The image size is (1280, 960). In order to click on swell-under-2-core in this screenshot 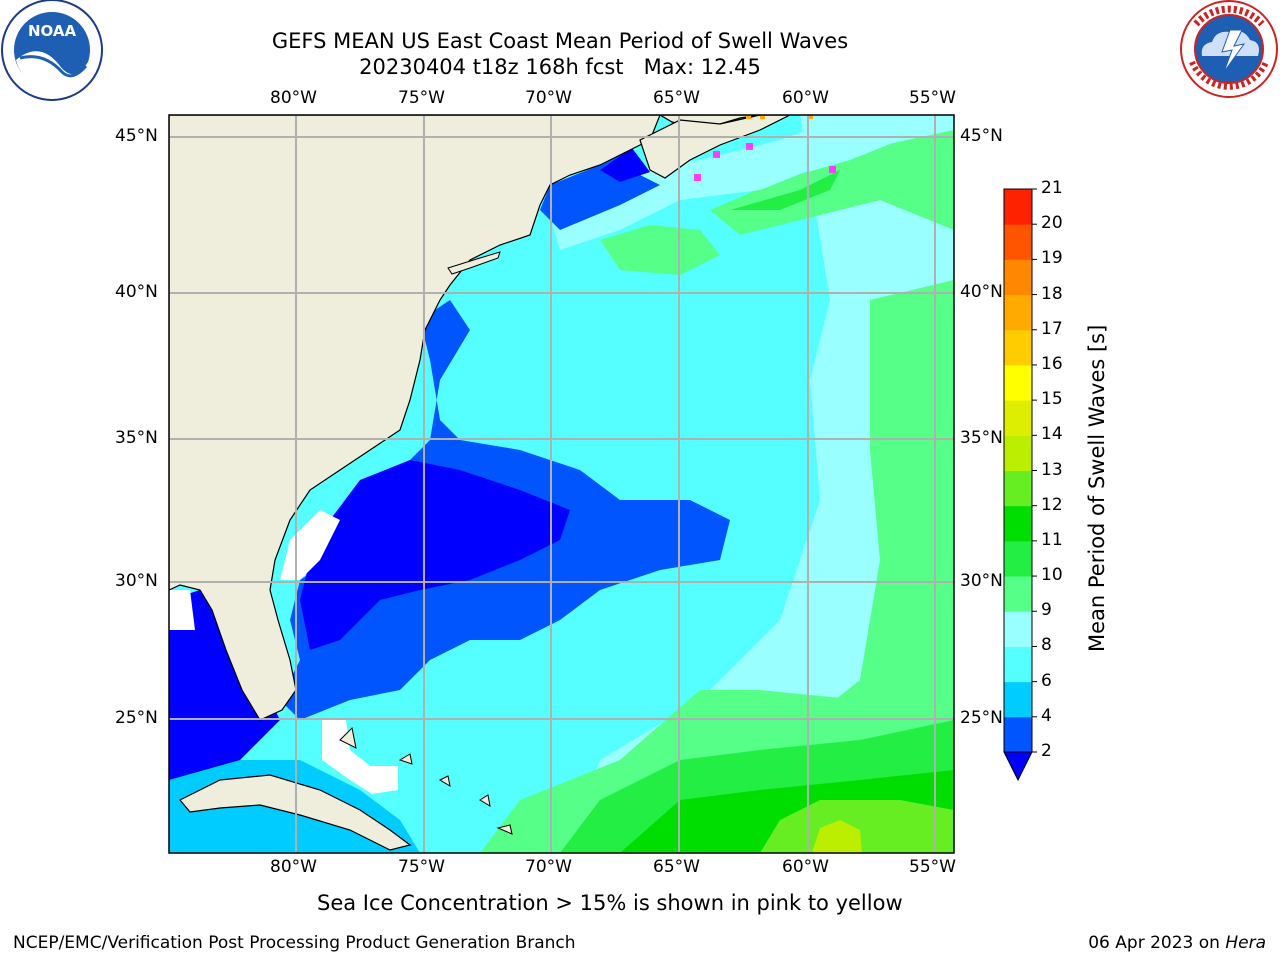, I will do `click(435, 555)`.